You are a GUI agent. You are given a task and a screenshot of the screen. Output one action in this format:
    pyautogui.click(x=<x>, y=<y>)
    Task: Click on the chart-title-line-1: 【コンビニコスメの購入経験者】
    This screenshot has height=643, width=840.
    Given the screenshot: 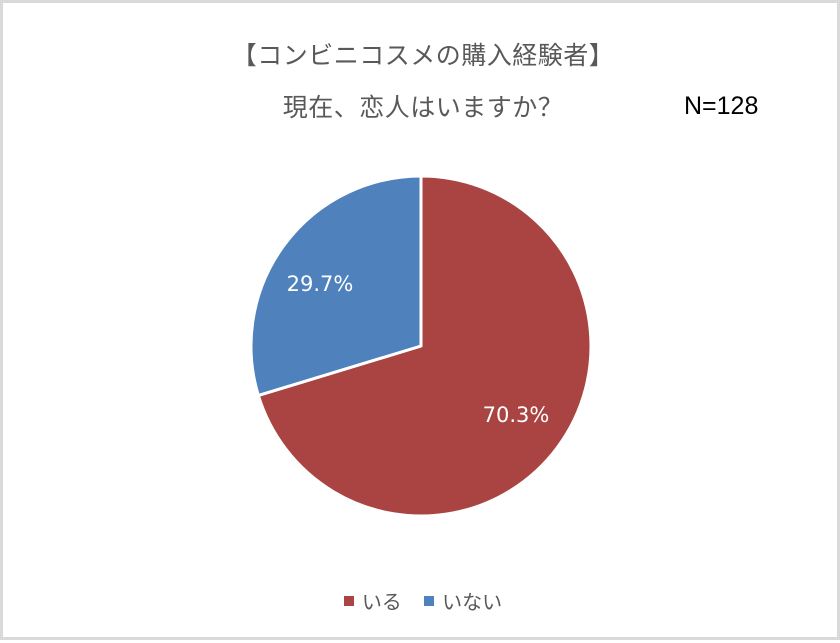 What is the action you would take?
    pyautogui.click(x=423, y=55)
    